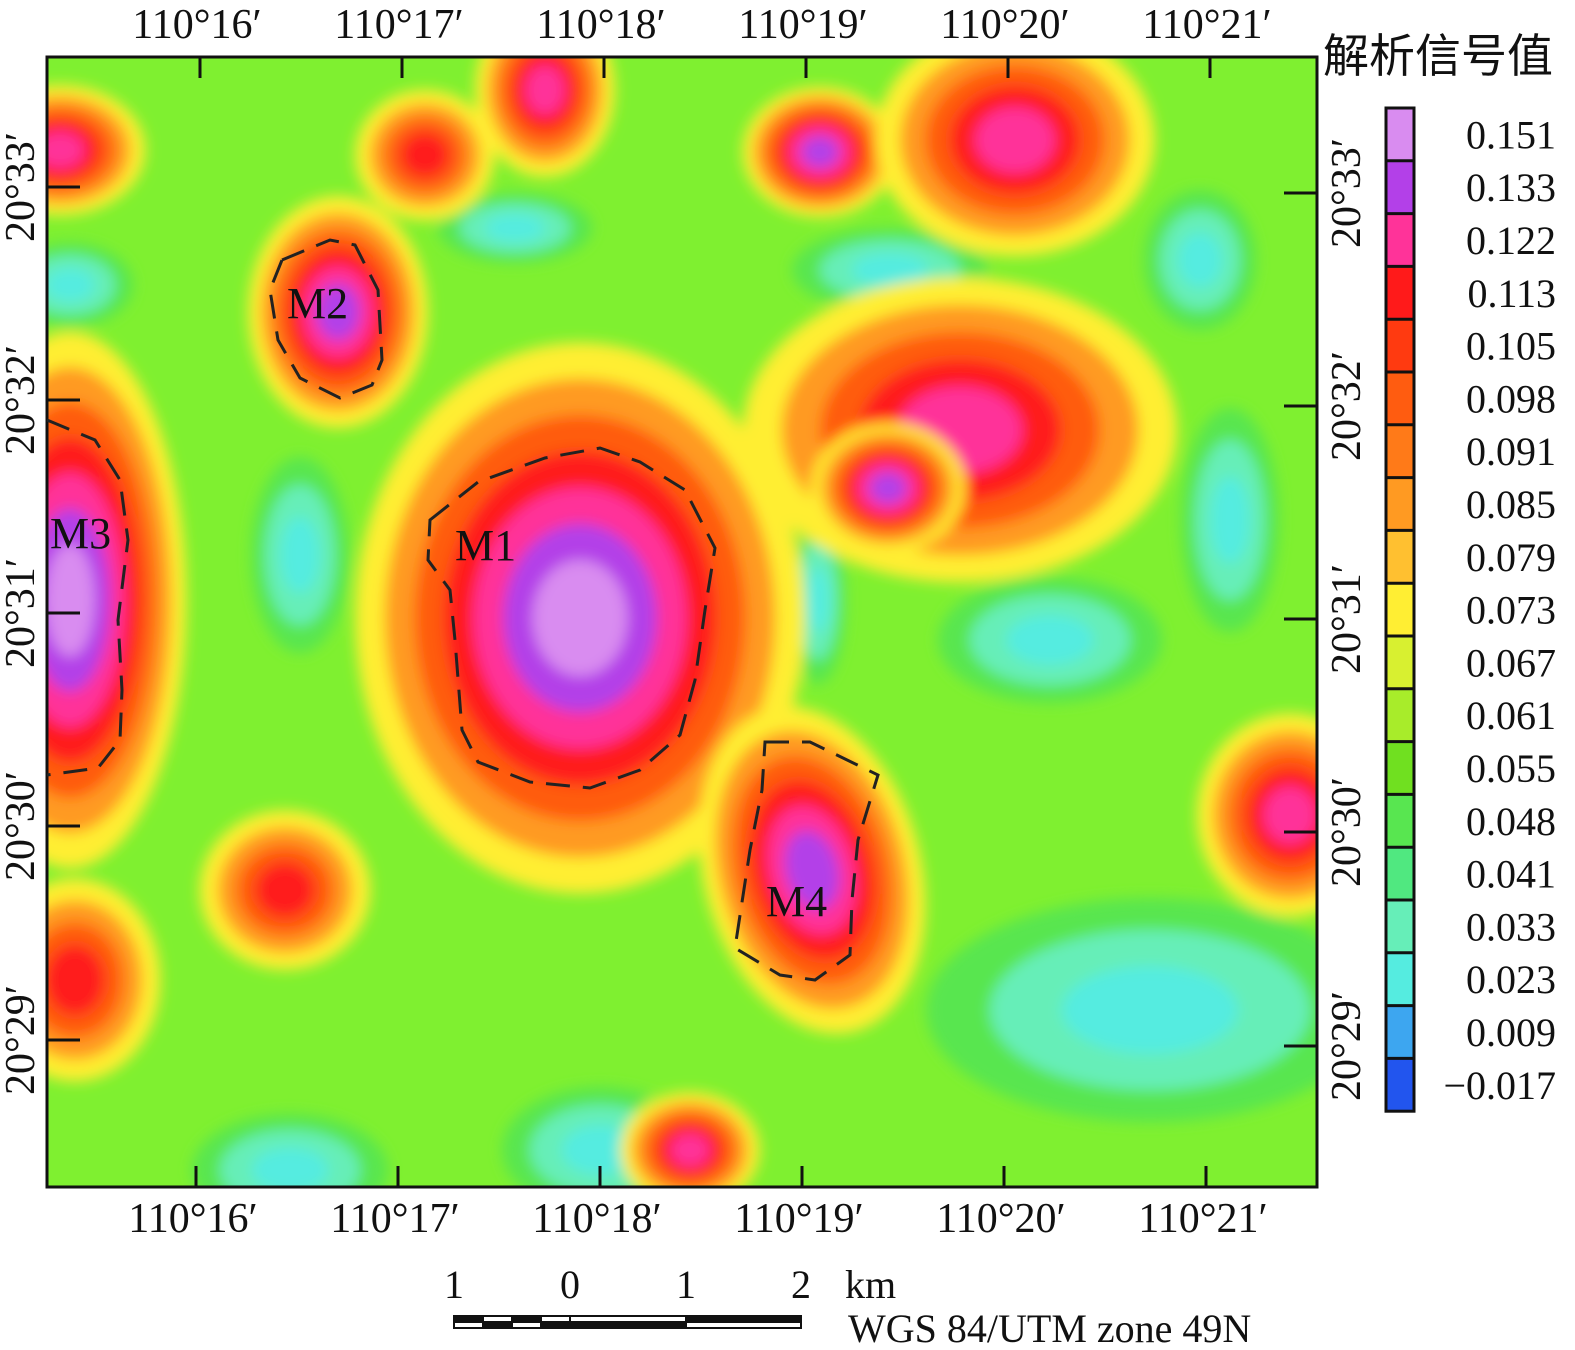  Describe the element at coordinates (22, 1040) in the screenshot. I see `left-lat-label: 20°29′` at that location.